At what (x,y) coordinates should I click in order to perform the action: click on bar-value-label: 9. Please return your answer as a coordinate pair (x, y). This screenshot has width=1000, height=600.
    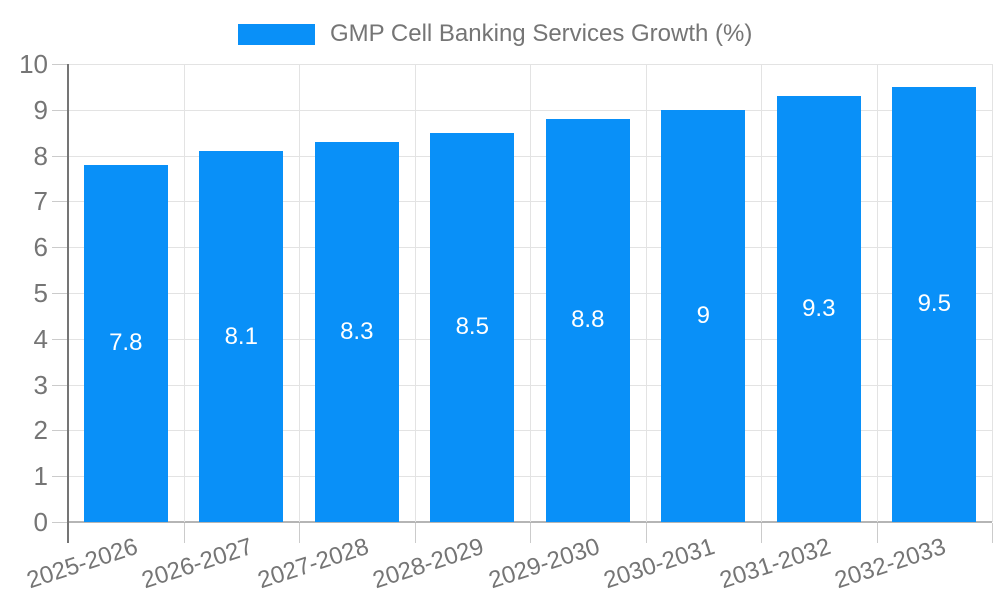
    Looking at the image, I should click on (703, 315).